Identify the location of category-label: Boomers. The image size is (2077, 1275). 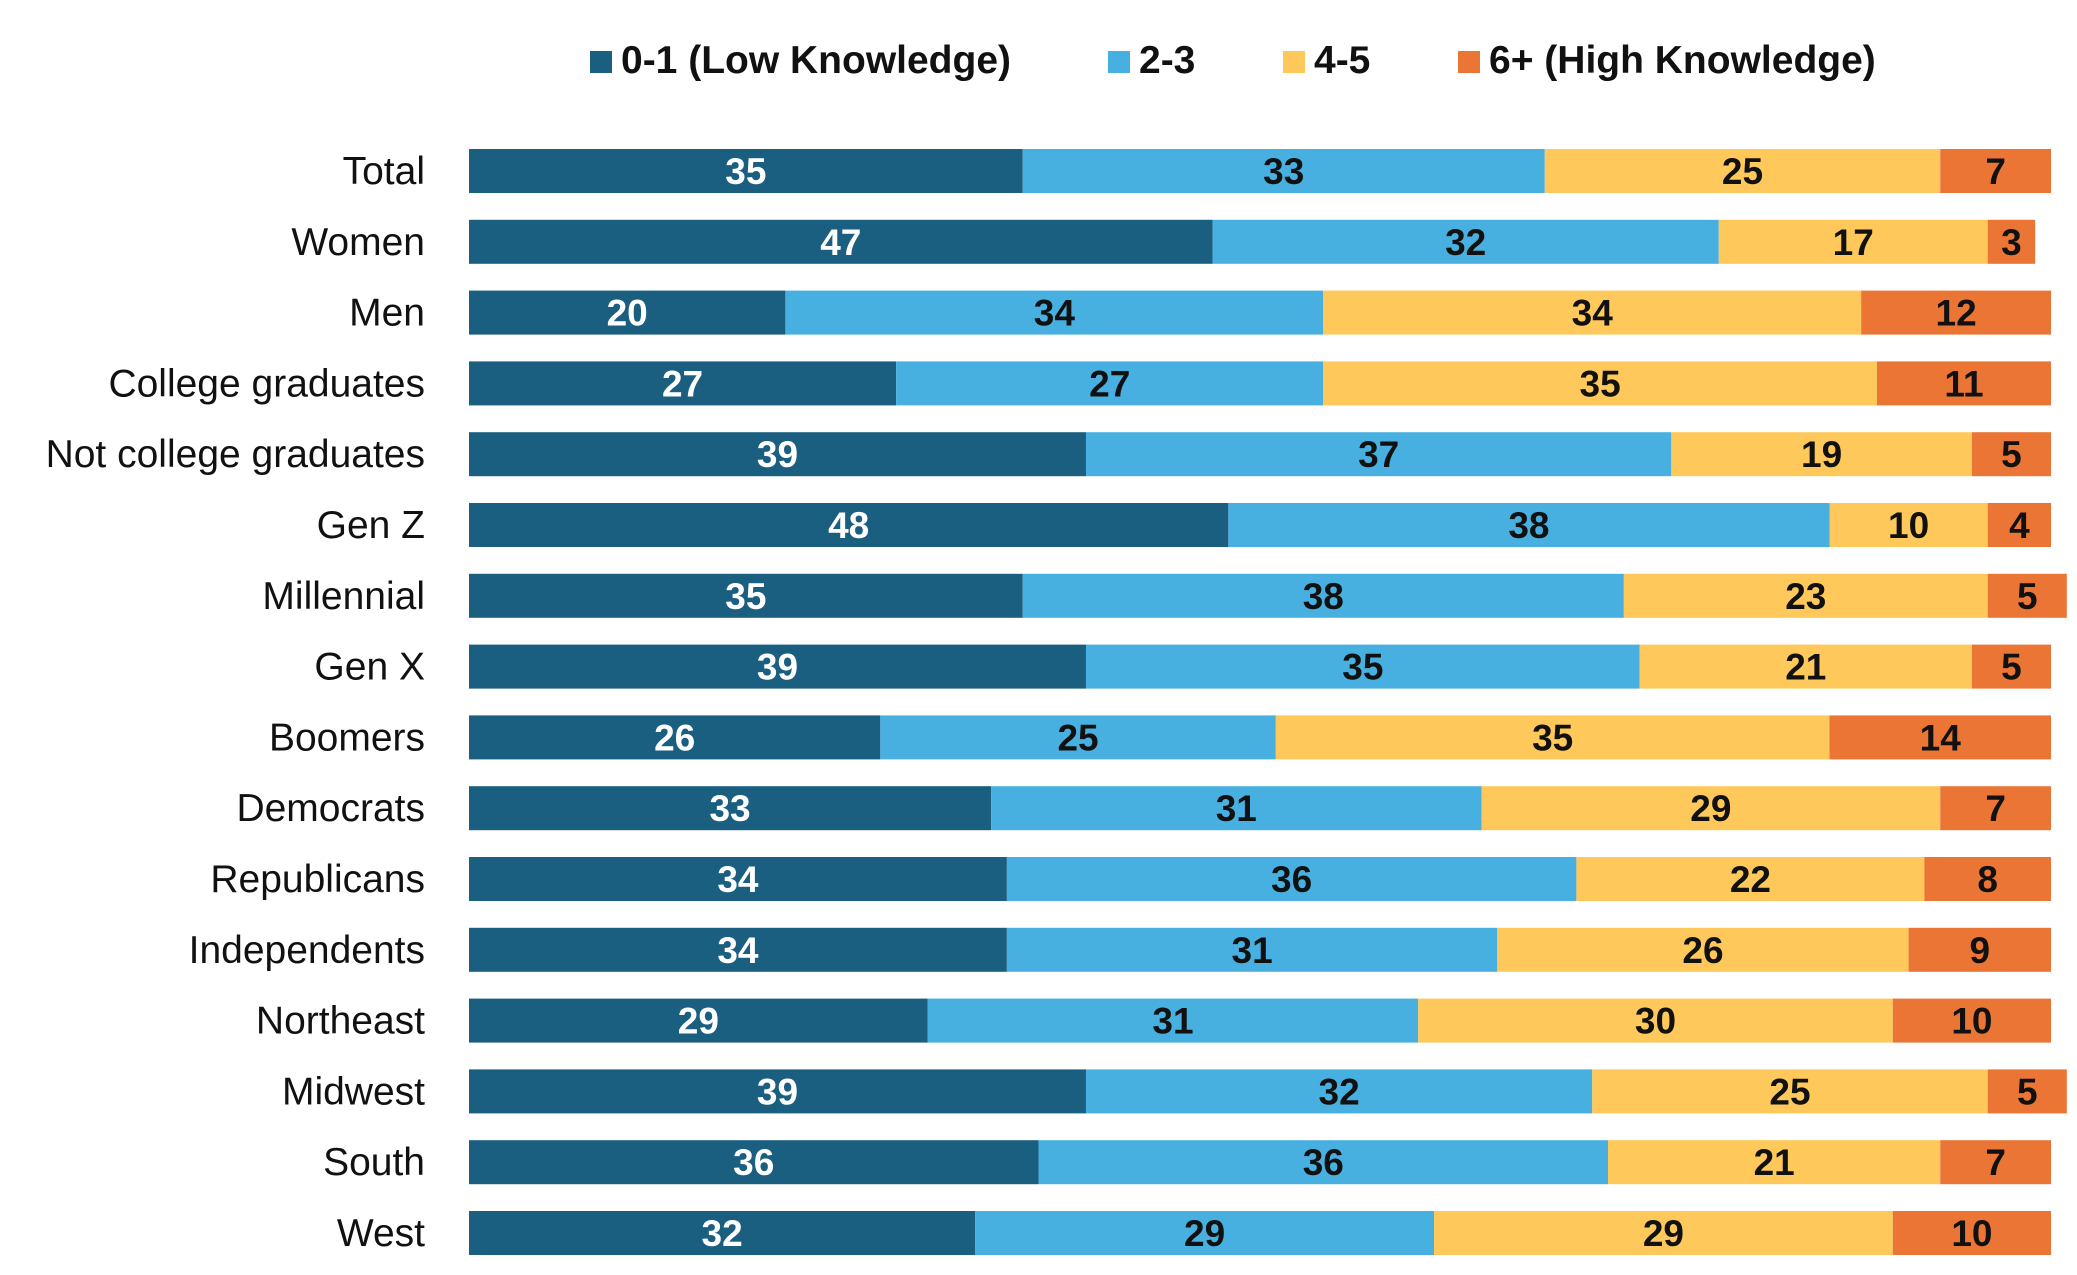
(347, 737).